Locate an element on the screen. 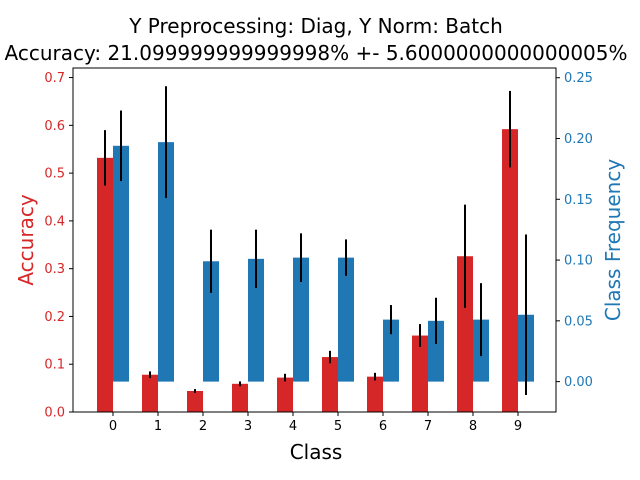 The width and height of the screenshot is (640, 480). x-axis-ticks: 0 1 2 3 4 5 6 7 8 9 is located at coordinates (315, 423).